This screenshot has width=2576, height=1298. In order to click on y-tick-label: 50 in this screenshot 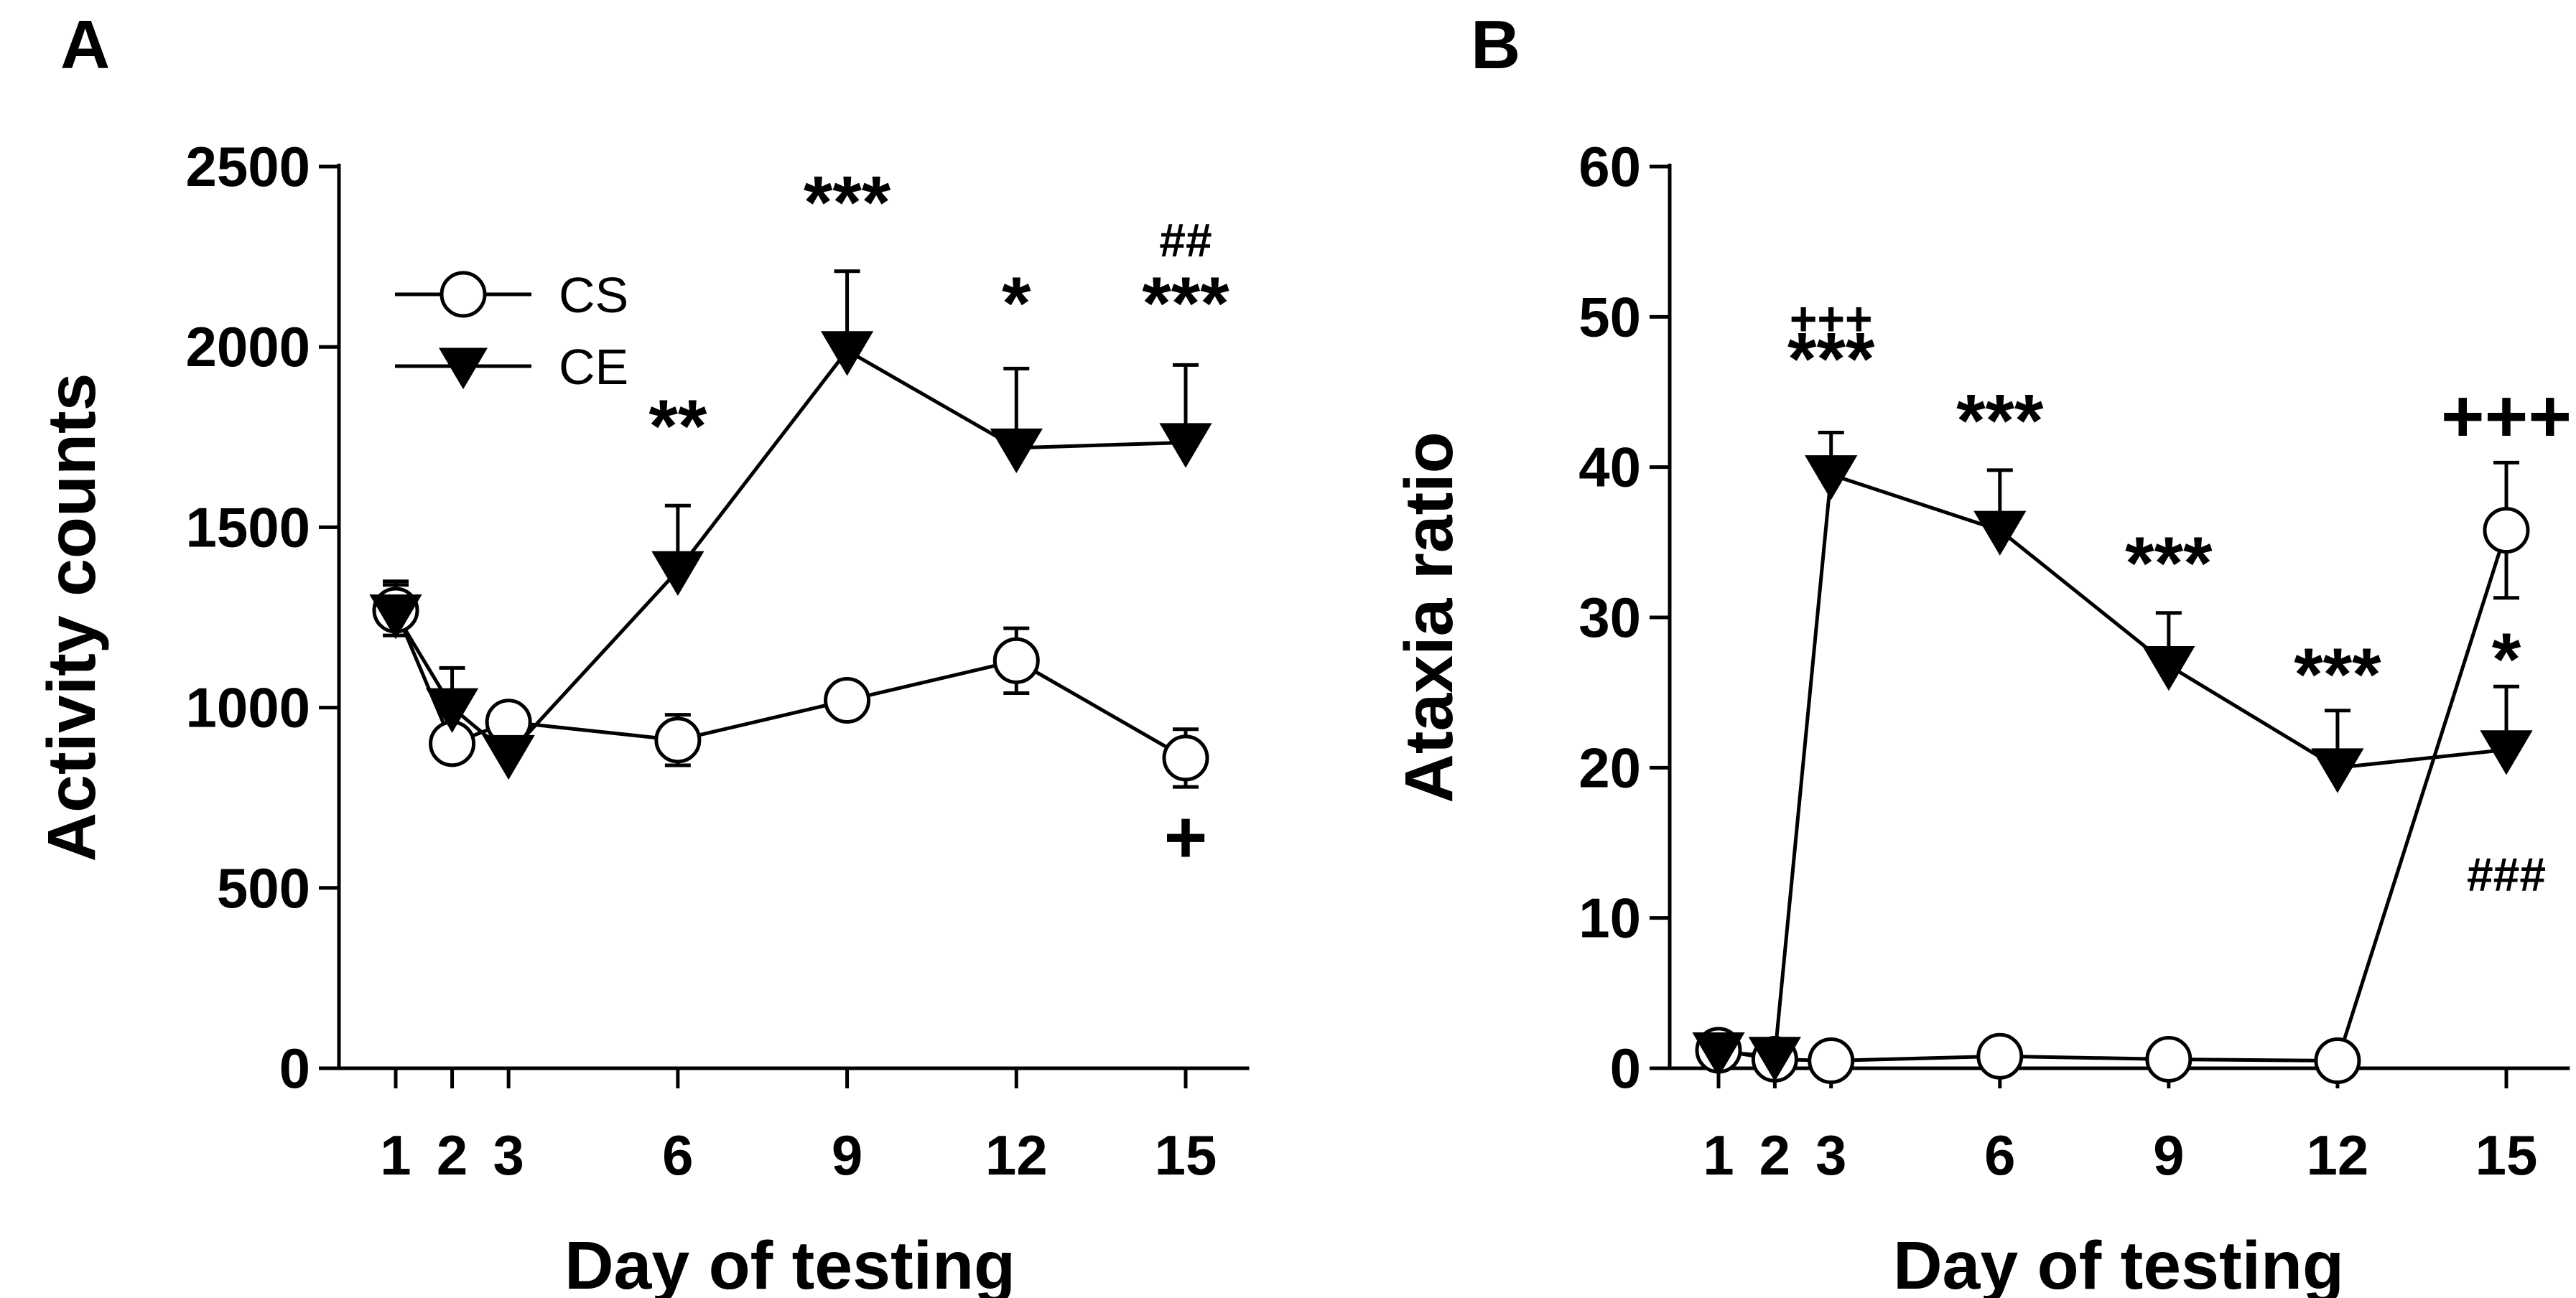, I will do `click(1609, 316)`.